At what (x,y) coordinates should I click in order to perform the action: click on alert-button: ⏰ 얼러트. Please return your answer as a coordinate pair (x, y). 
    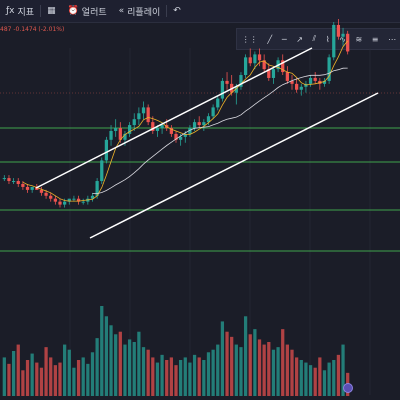
    Looking at the image, I should click on (87, 11).